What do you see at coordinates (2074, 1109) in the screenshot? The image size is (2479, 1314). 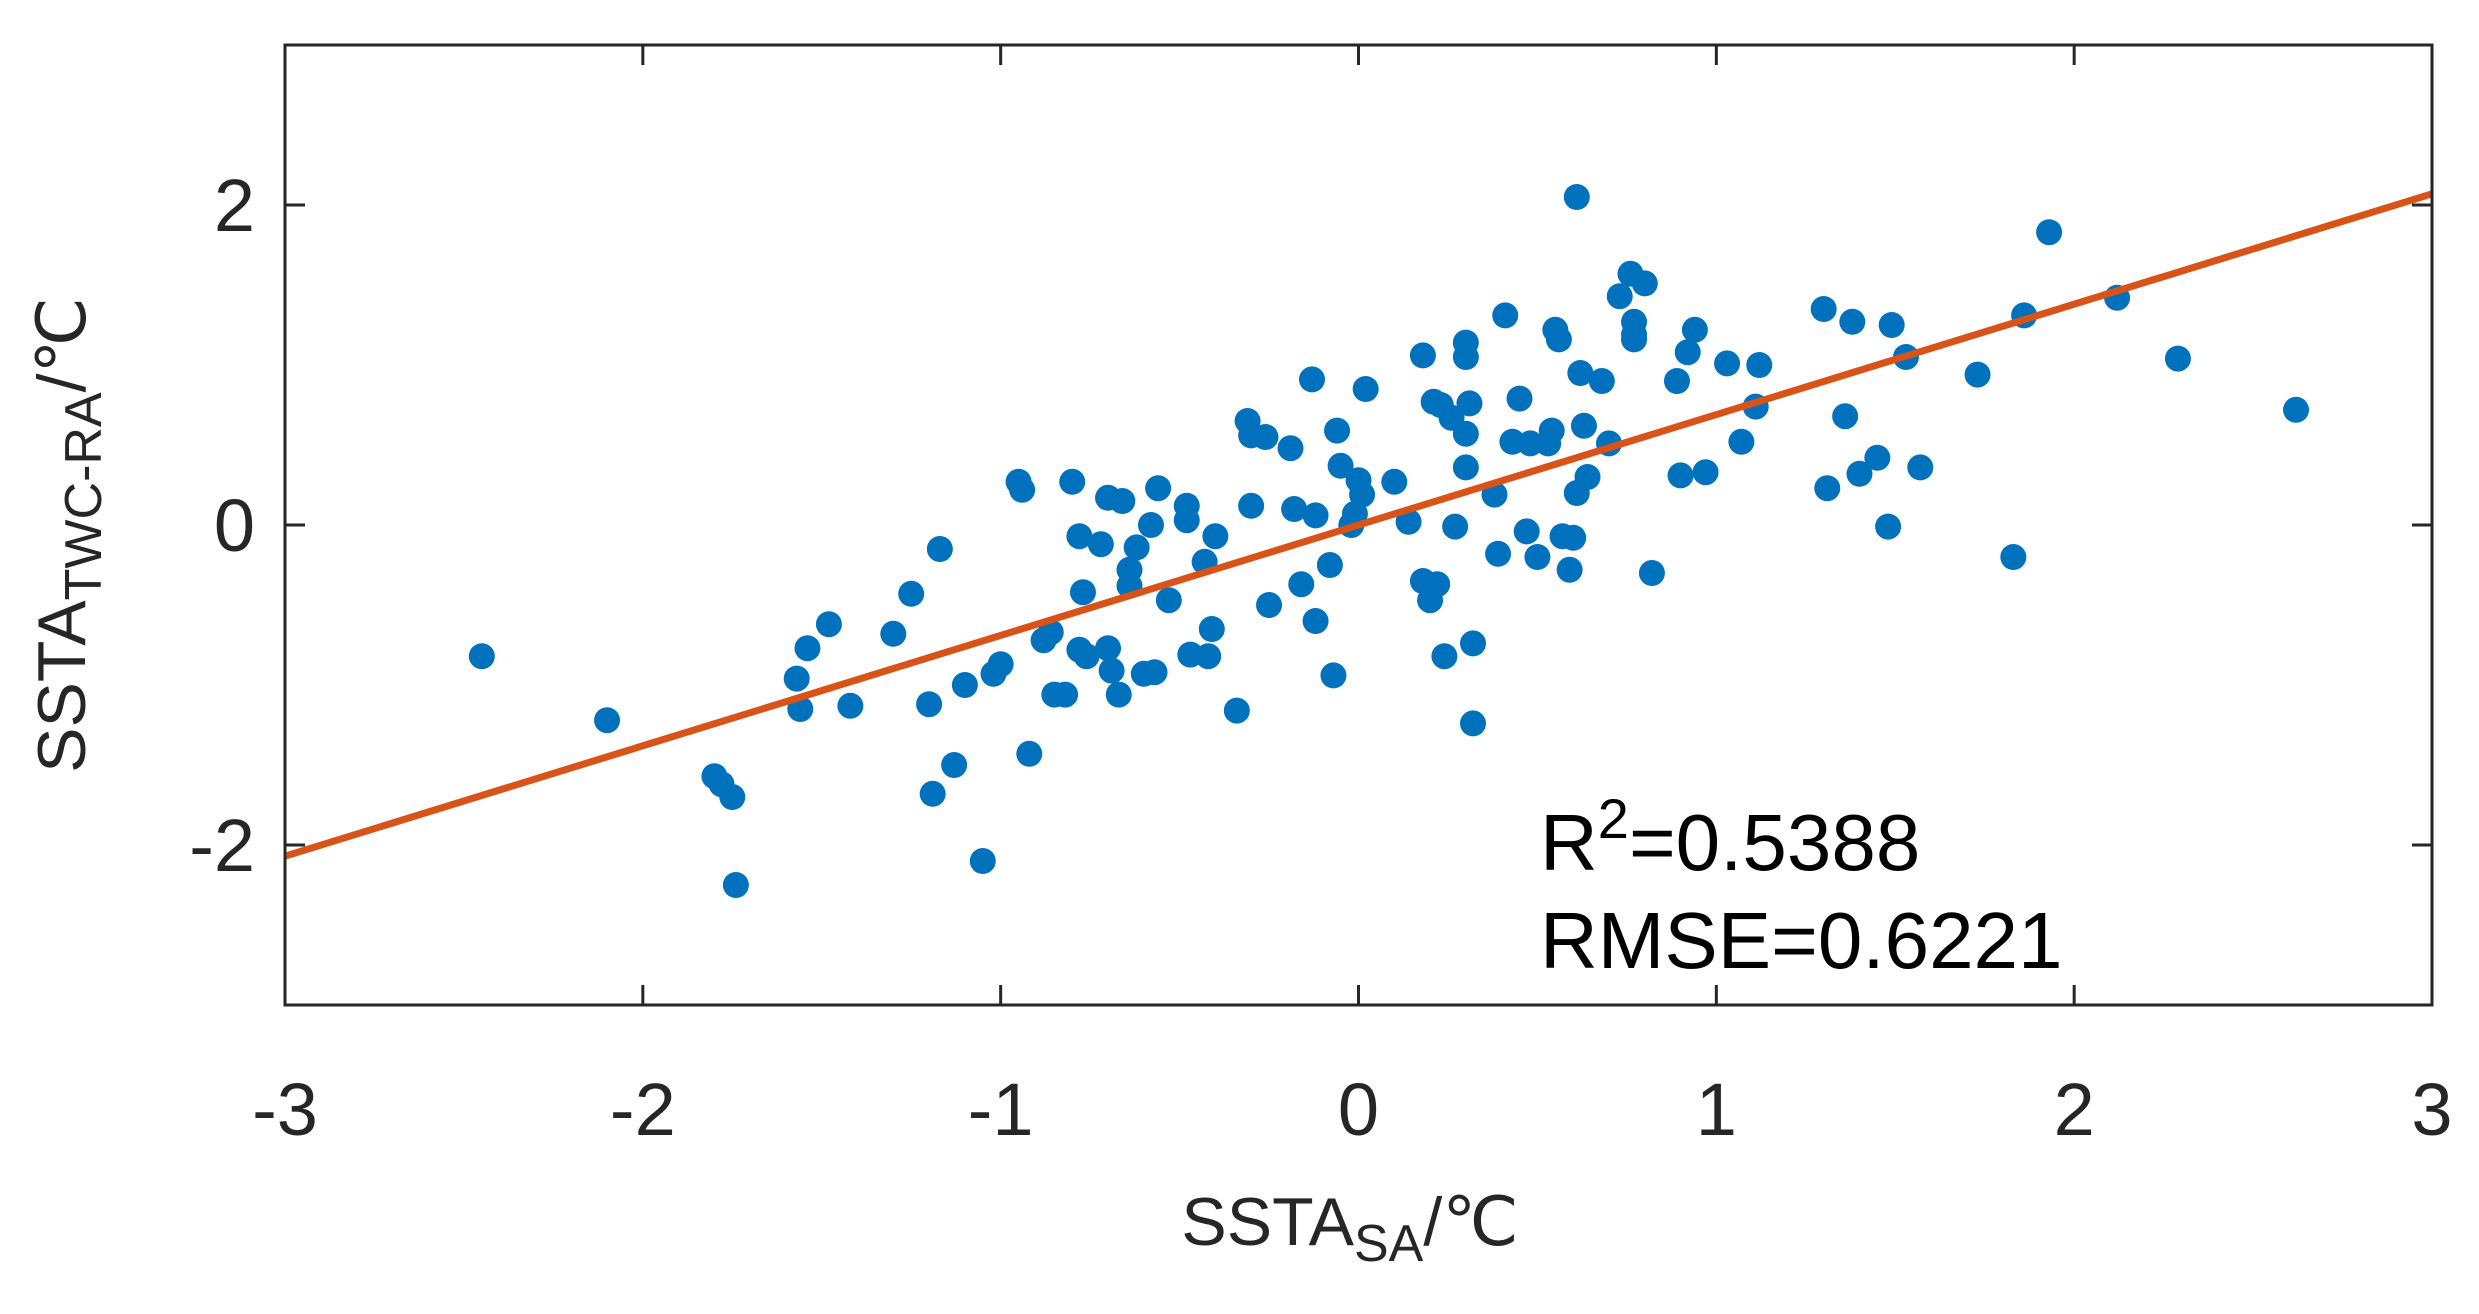 I see `x-tick-label: 2` at bounding box center [2074, 1109].